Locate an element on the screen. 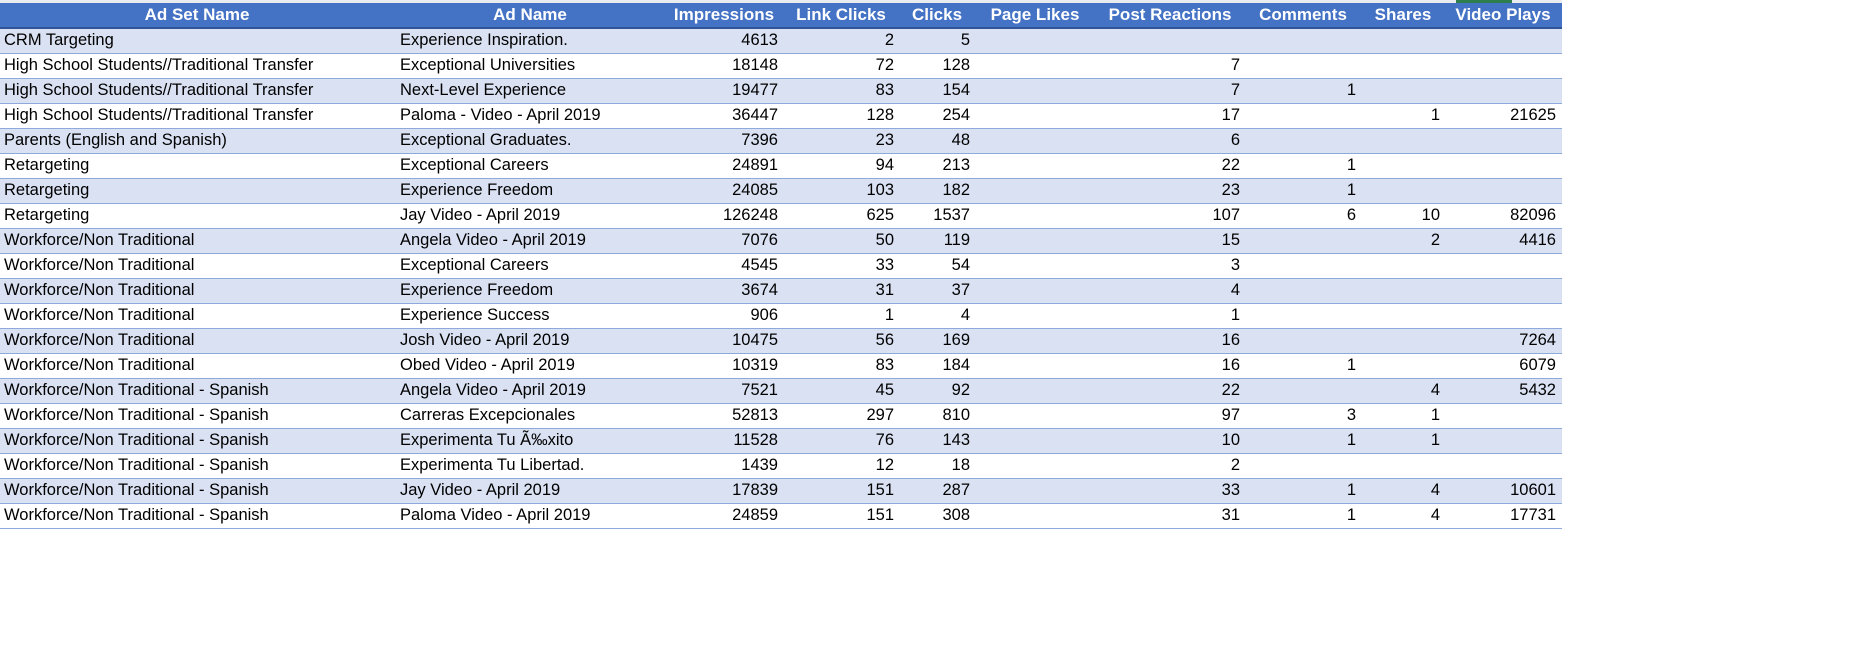 The width and height of the screenshot is (1872, 652). header-ad-name: Ad Name is located at coordinates (531, 16).